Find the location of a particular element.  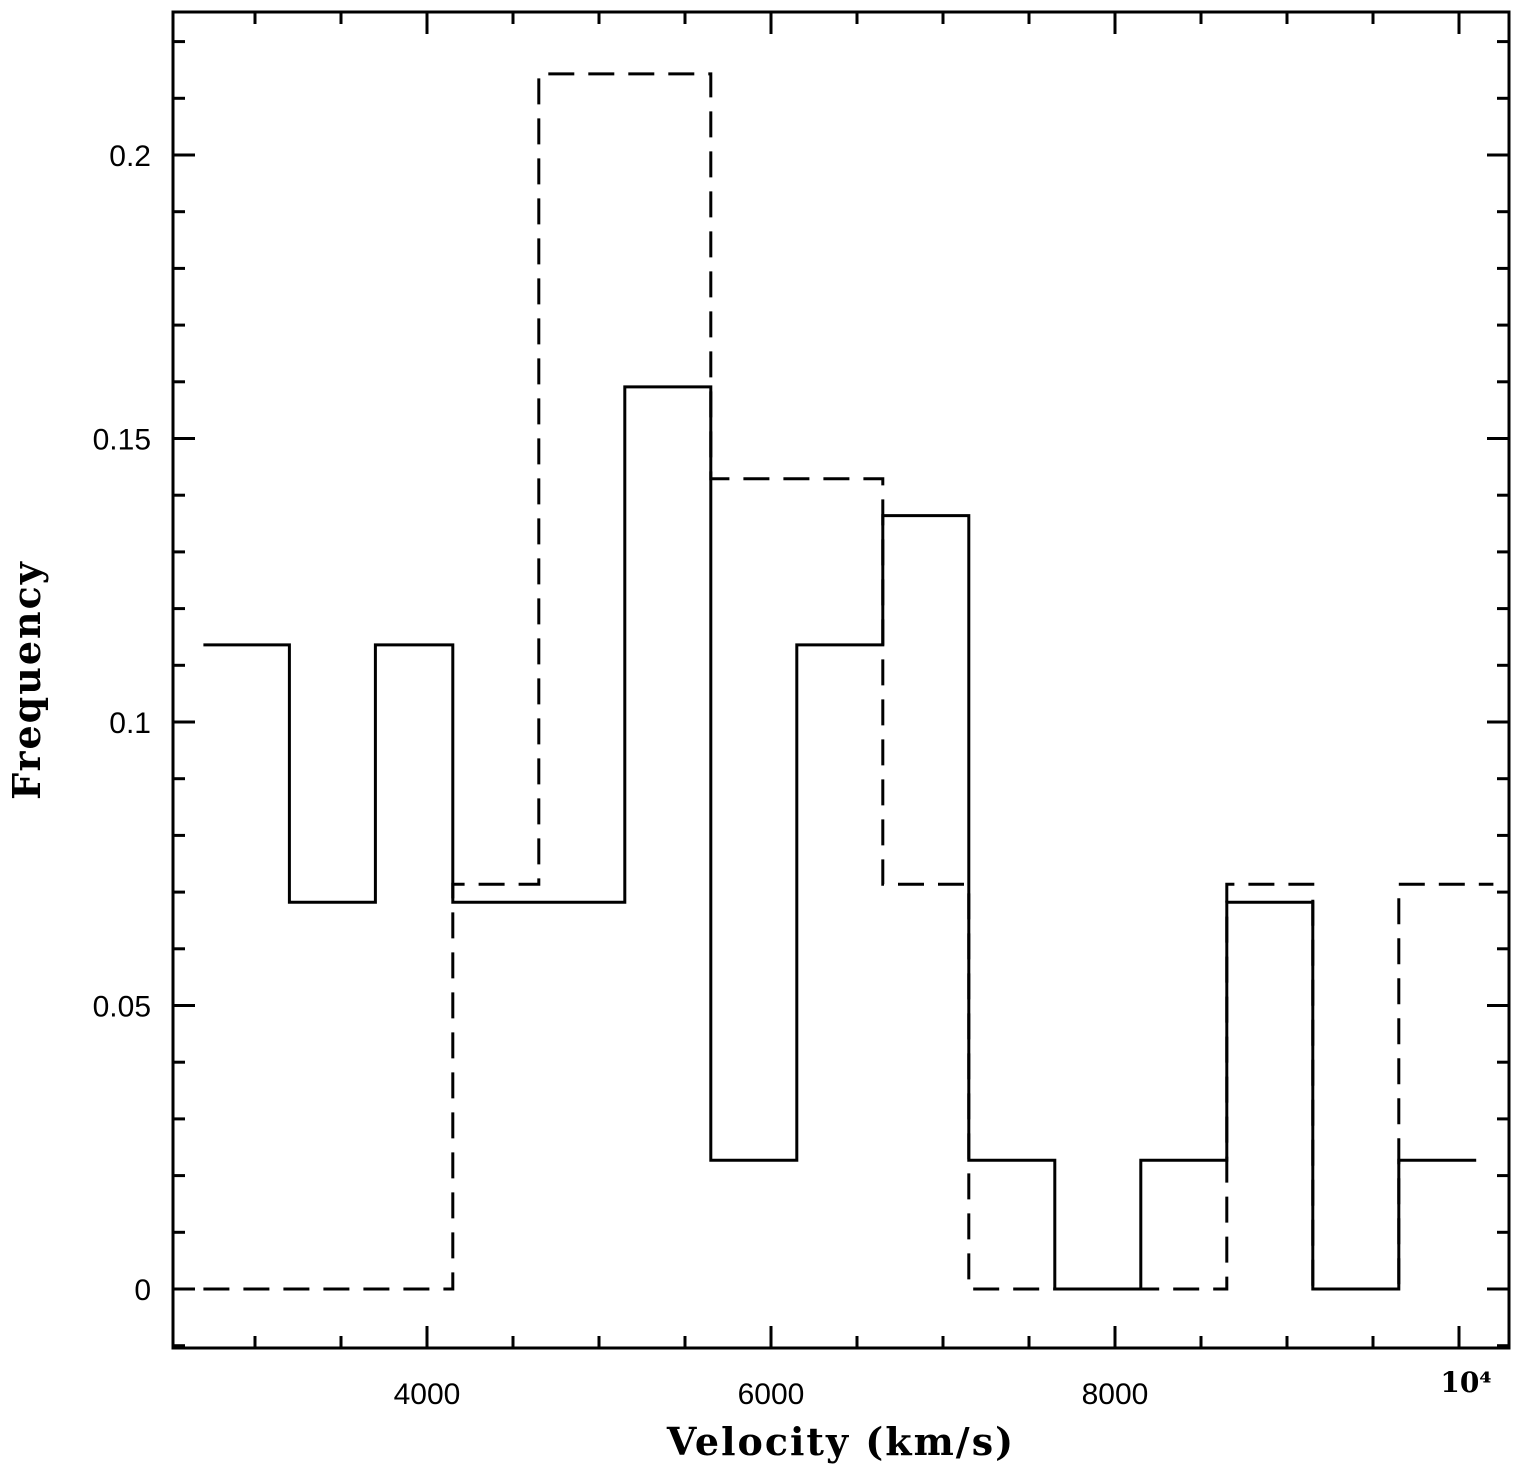

x-tick-label: 10⁴ is located at coordinates (1465, 1382).